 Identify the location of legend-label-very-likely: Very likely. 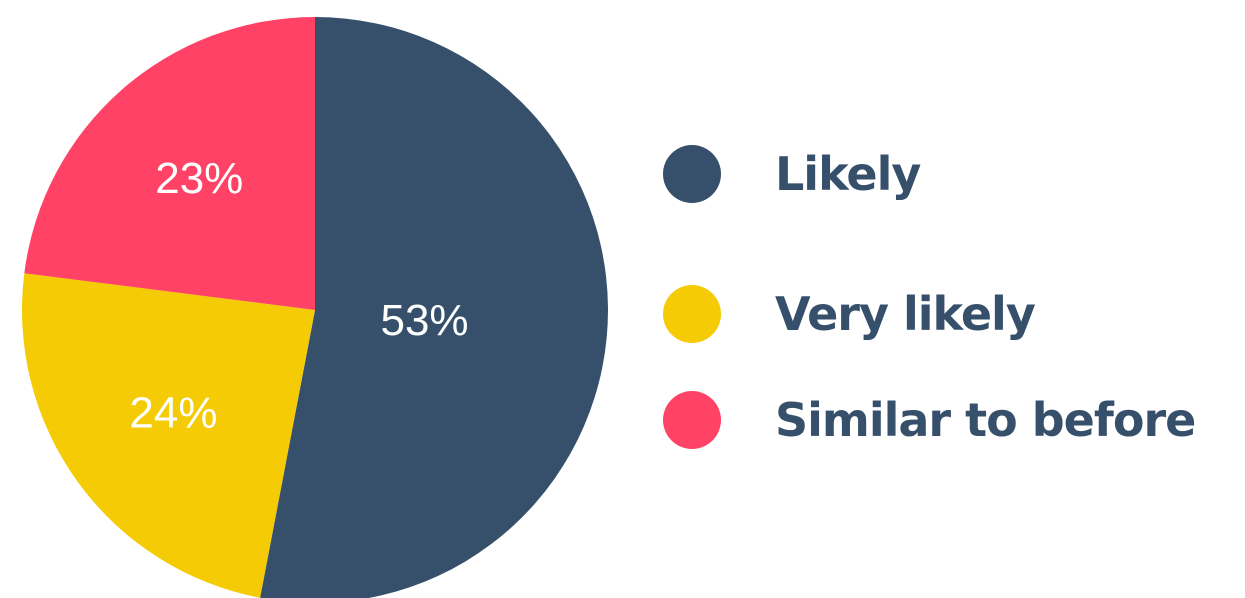
(905, 314).